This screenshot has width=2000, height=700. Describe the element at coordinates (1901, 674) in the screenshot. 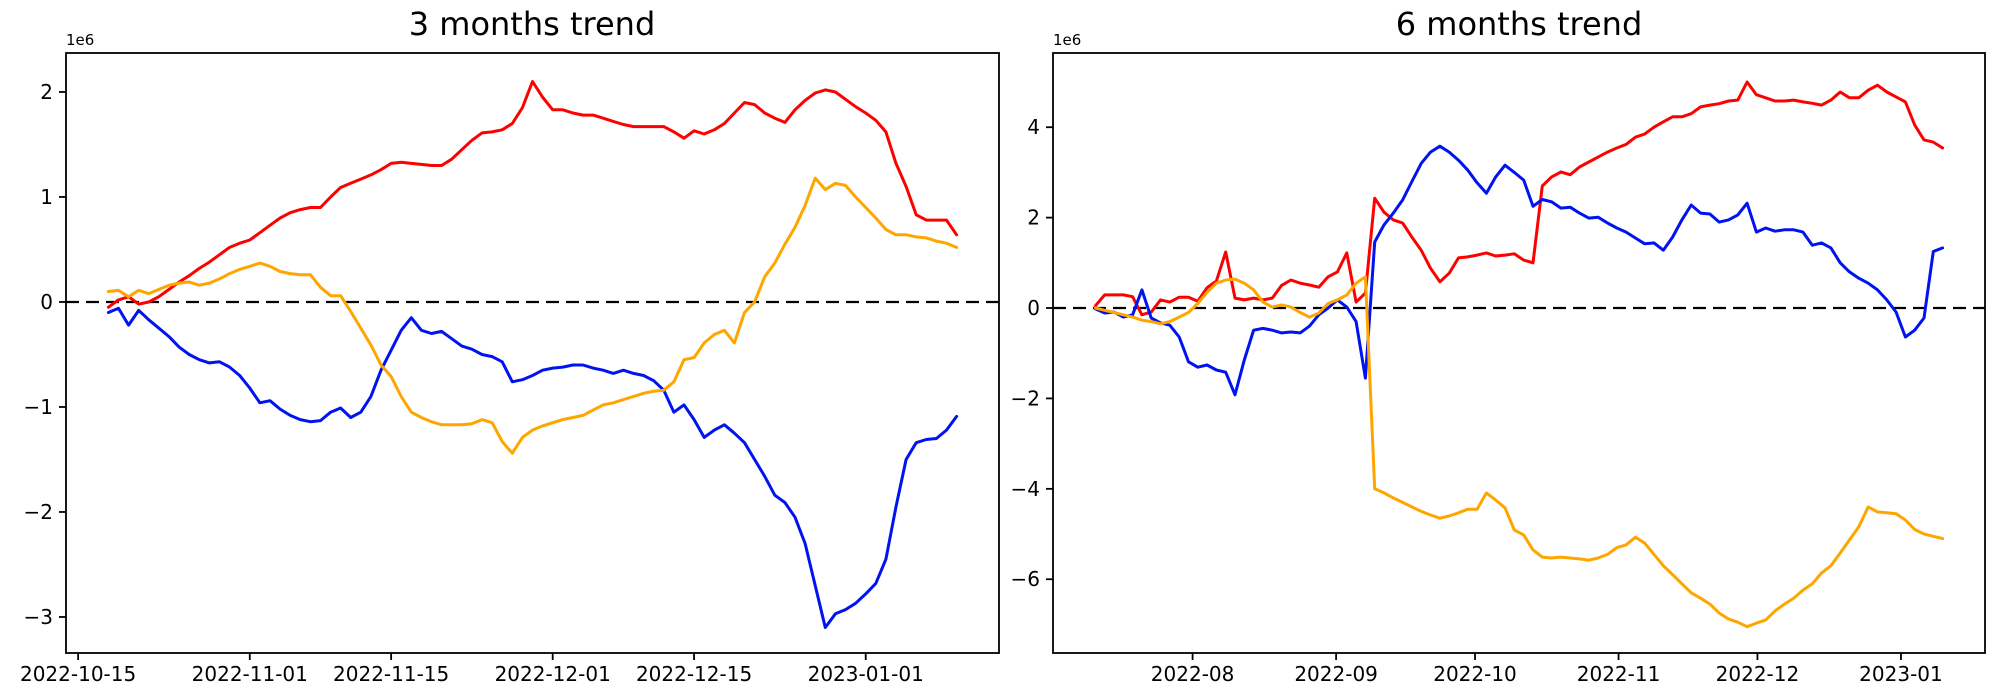

I see `x-tick-label: 2023-01` at that location.